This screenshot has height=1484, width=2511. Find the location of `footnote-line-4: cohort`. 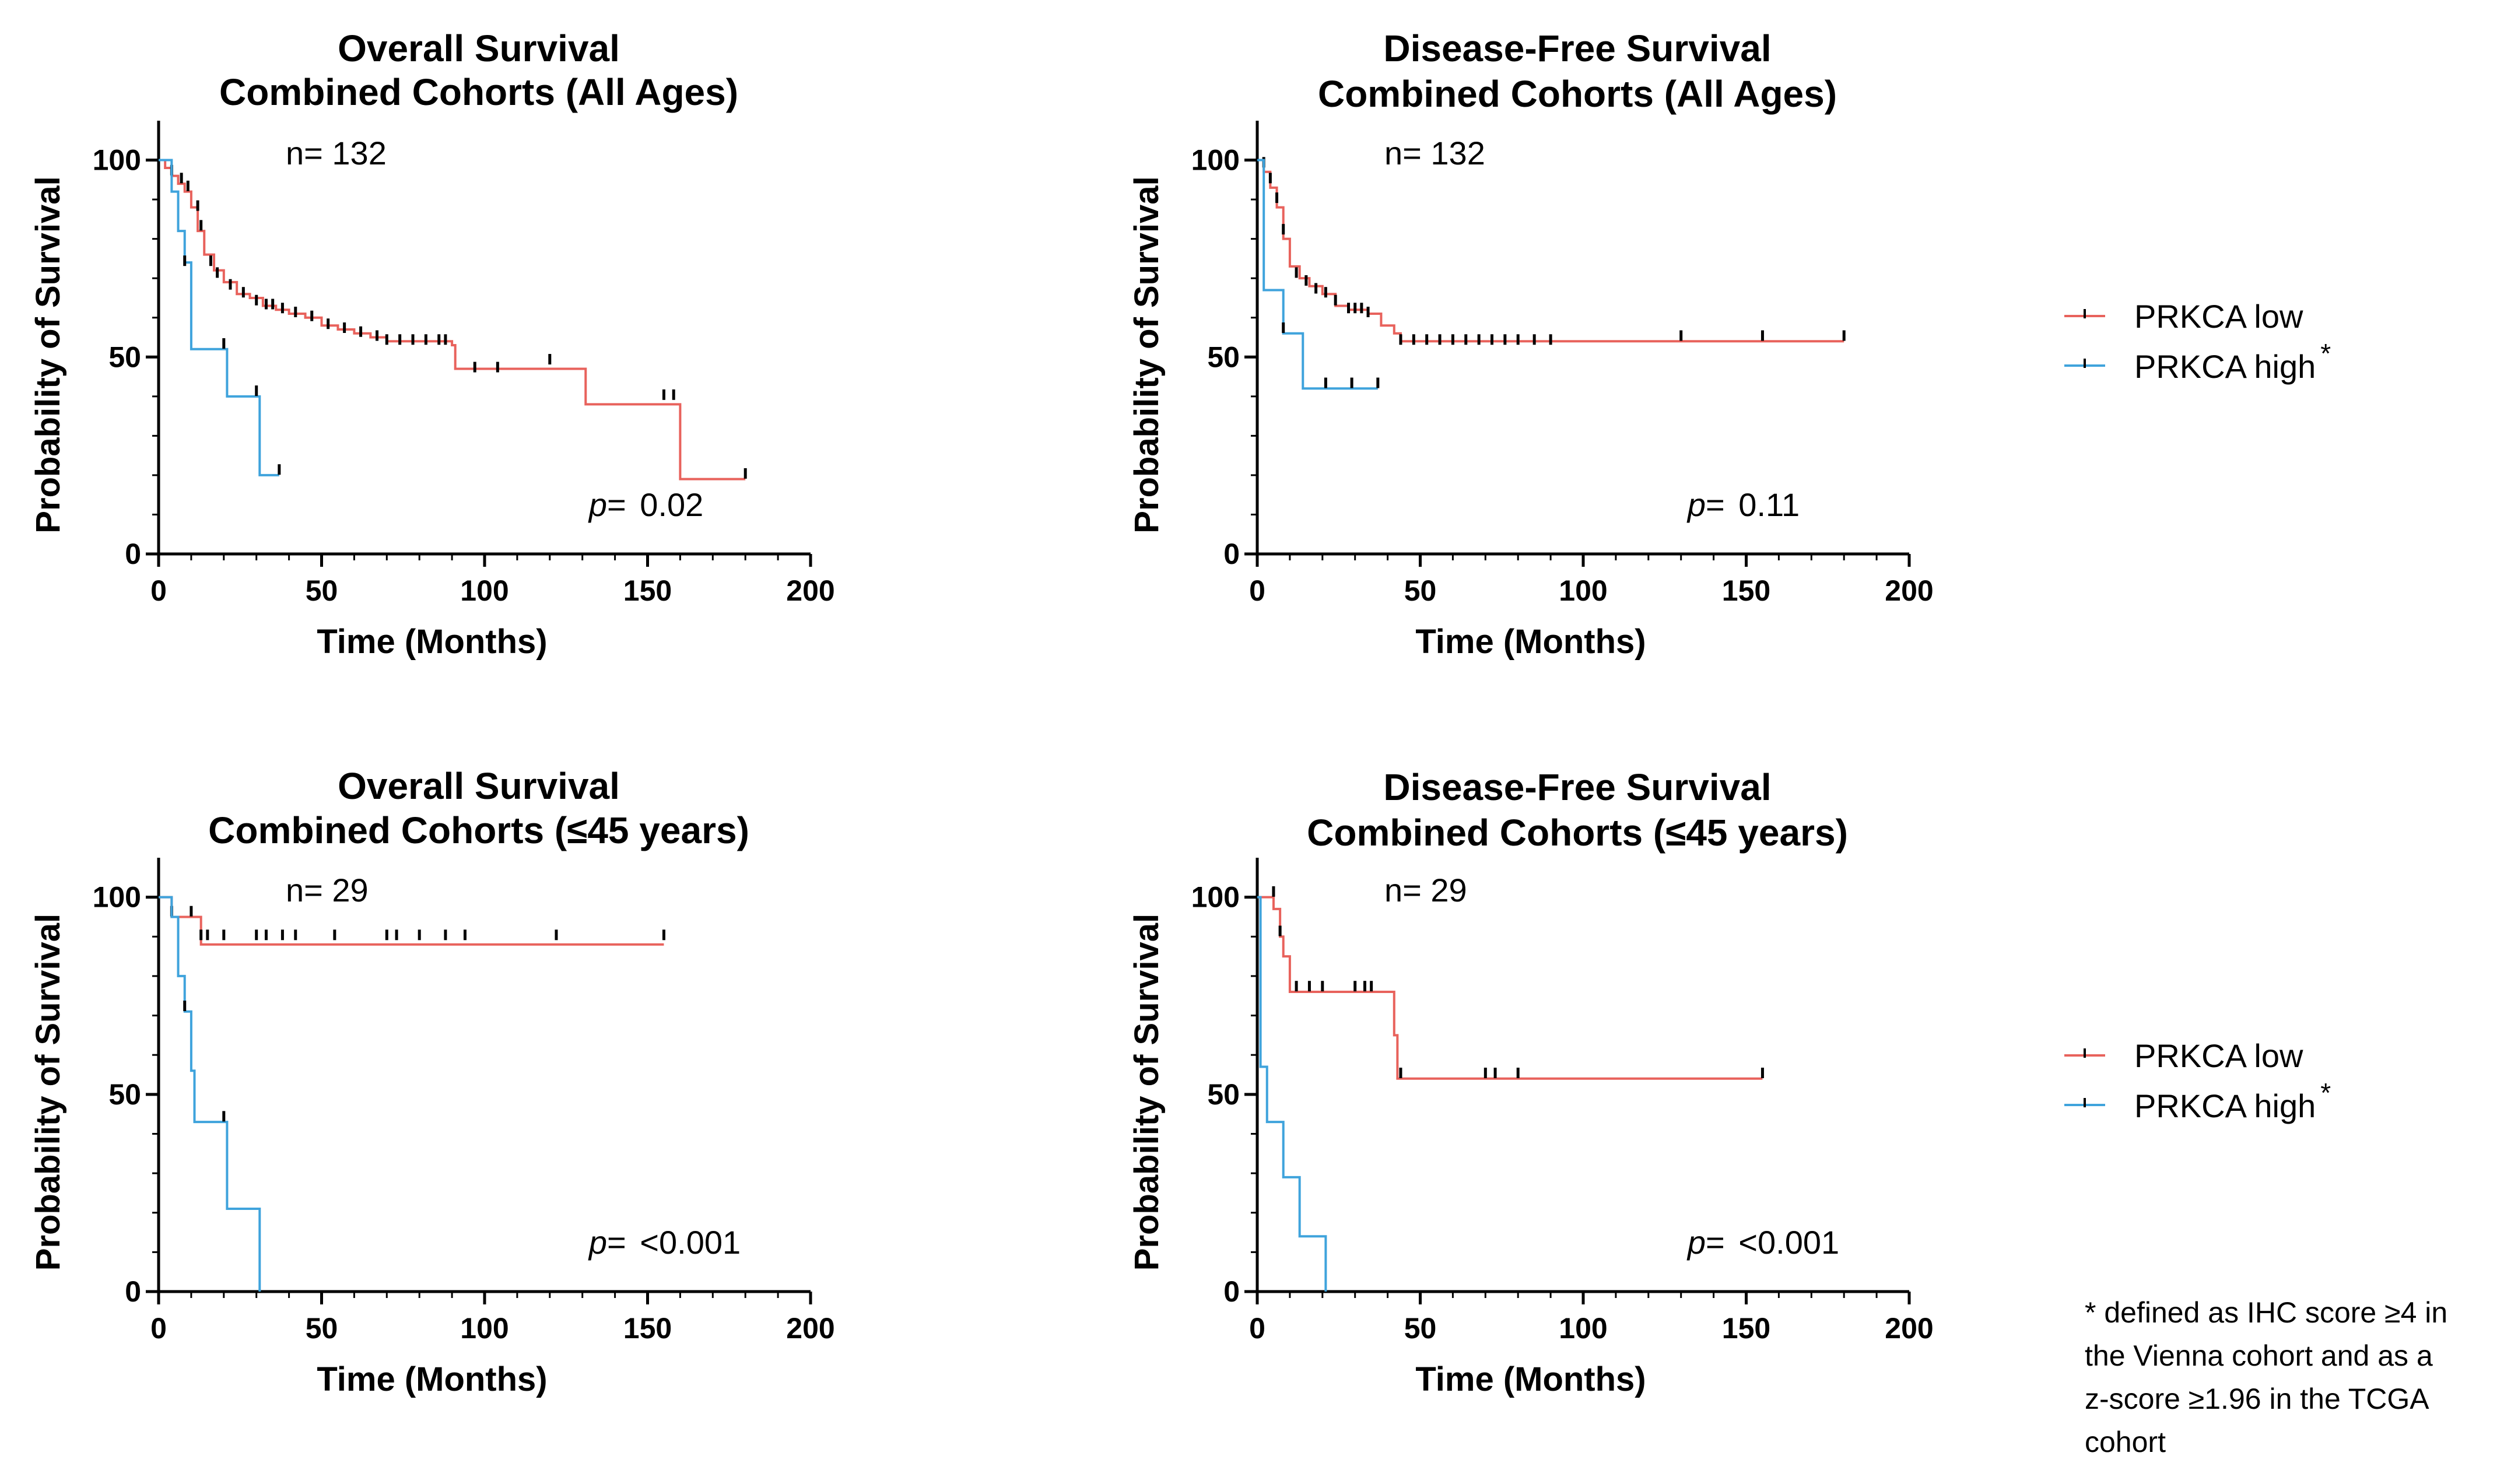

footnote-line-4: cohort is located at coordinates (2125, 1442).